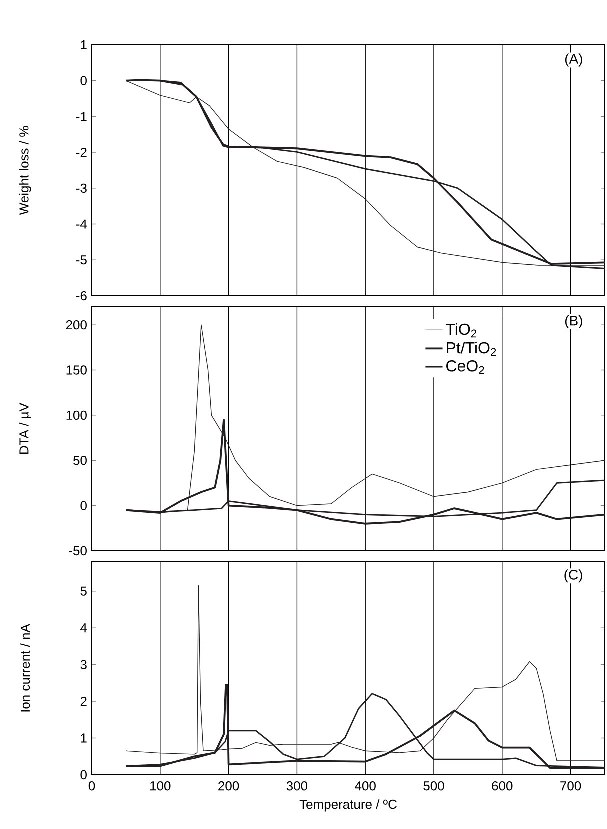  I want to click on y-tick-label: 50, so click(80, 461).